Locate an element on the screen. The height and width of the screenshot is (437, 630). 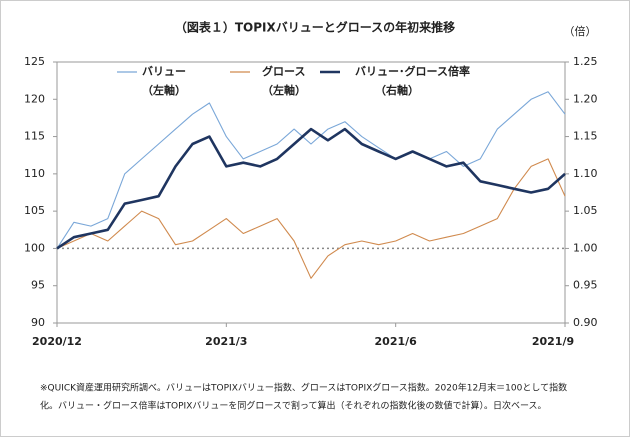
chart-title: （図表１）TOPIXバリューとグロースの年初来推移 is located at coordinates (315, 27).